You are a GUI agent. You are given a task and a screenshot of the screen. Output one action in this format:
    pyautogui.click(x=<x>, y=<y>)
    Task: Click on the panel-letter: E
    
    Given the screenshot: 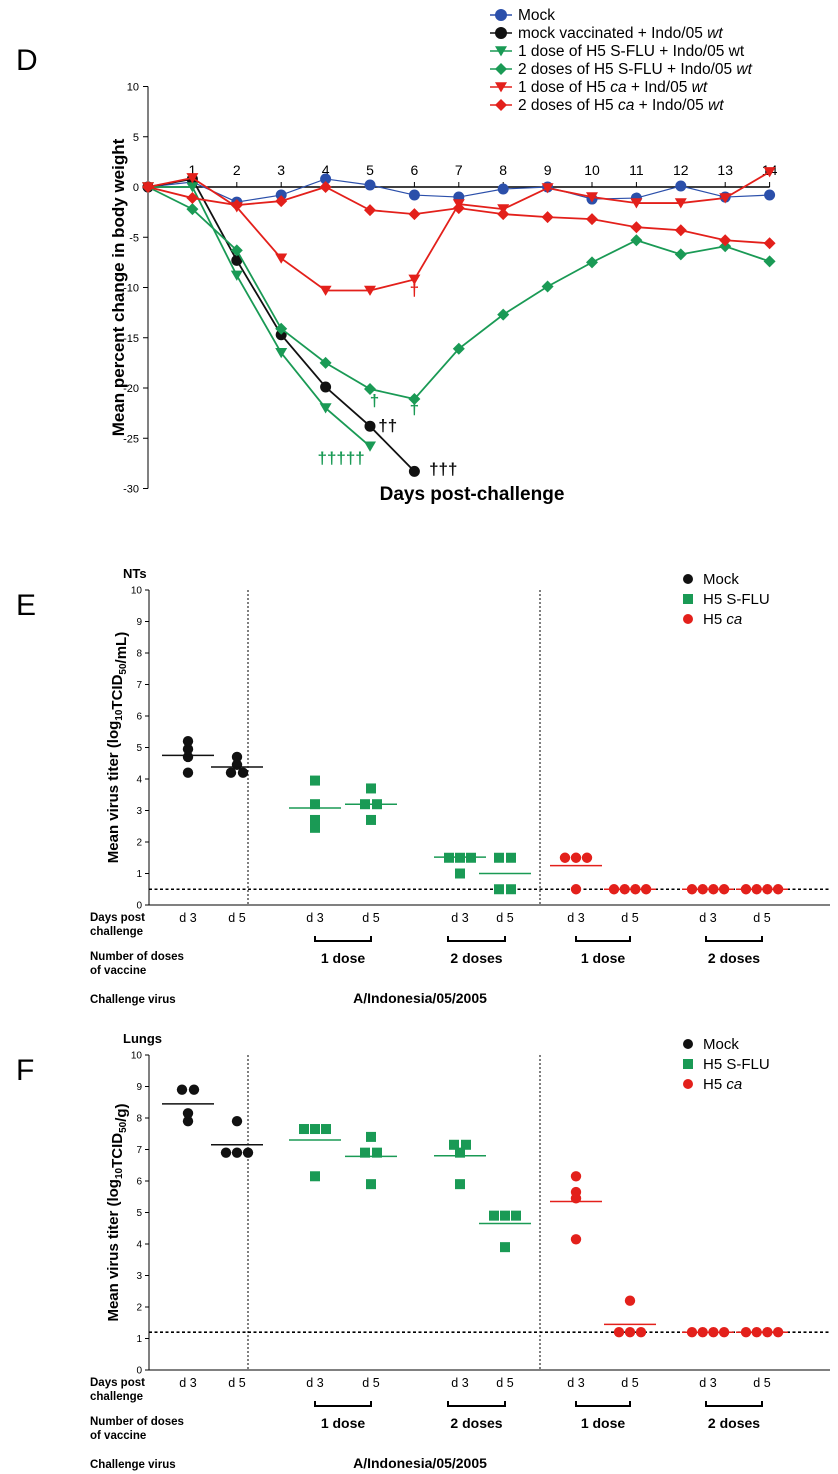 What is the action you would take?
    pyautogui.click(x=26, y=605)
    